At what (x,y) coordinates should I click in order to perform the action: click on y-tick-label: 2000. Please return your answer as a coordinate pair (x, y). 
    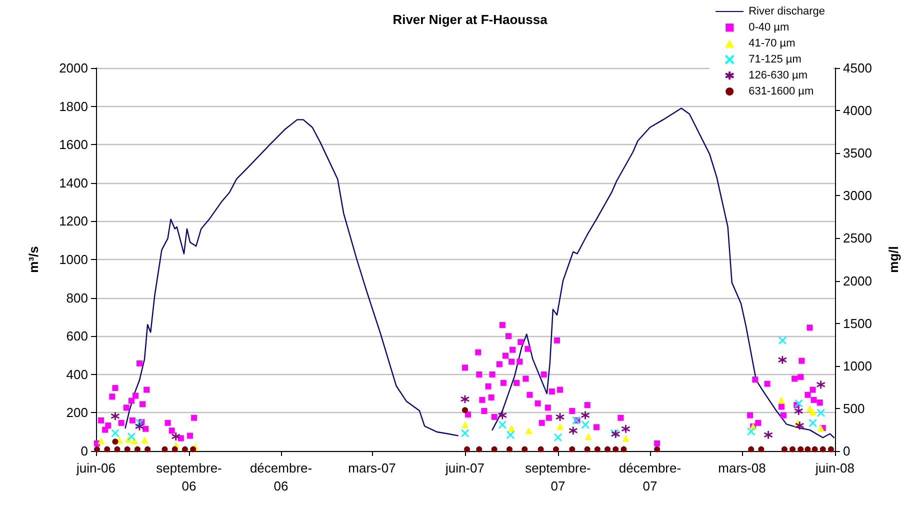
    Looking at the image, I should click on (73, 68).